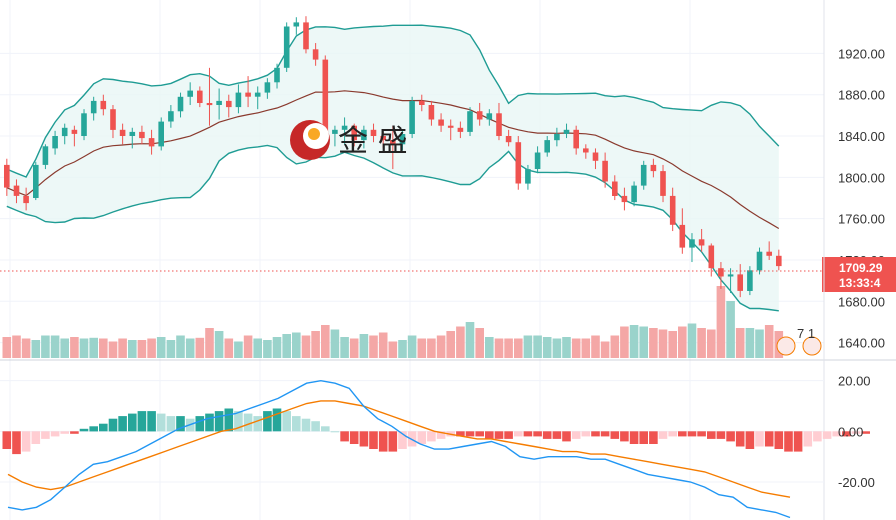  Describe the element at coordinates (314, 134) in the screenshot. I see `brand-logo-dot-icon` at that location.